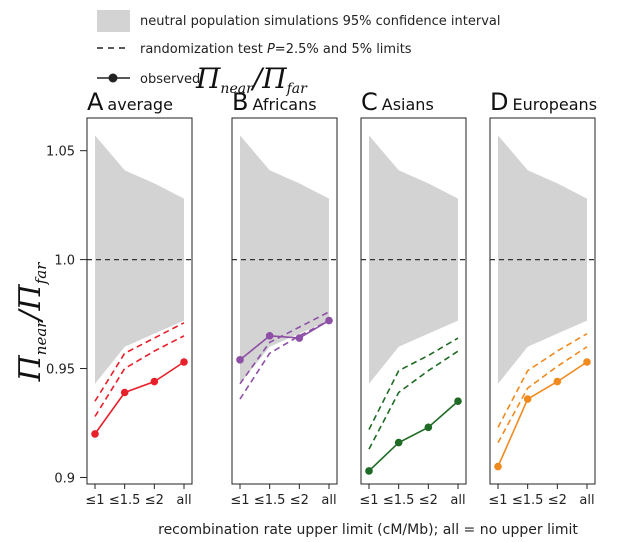 Image resolution: width=626 pixels, height=542 pixels. I want to click on panel-asians: C Asians ≤1 ≤1.5 ≤2 all, so click(413, 298).